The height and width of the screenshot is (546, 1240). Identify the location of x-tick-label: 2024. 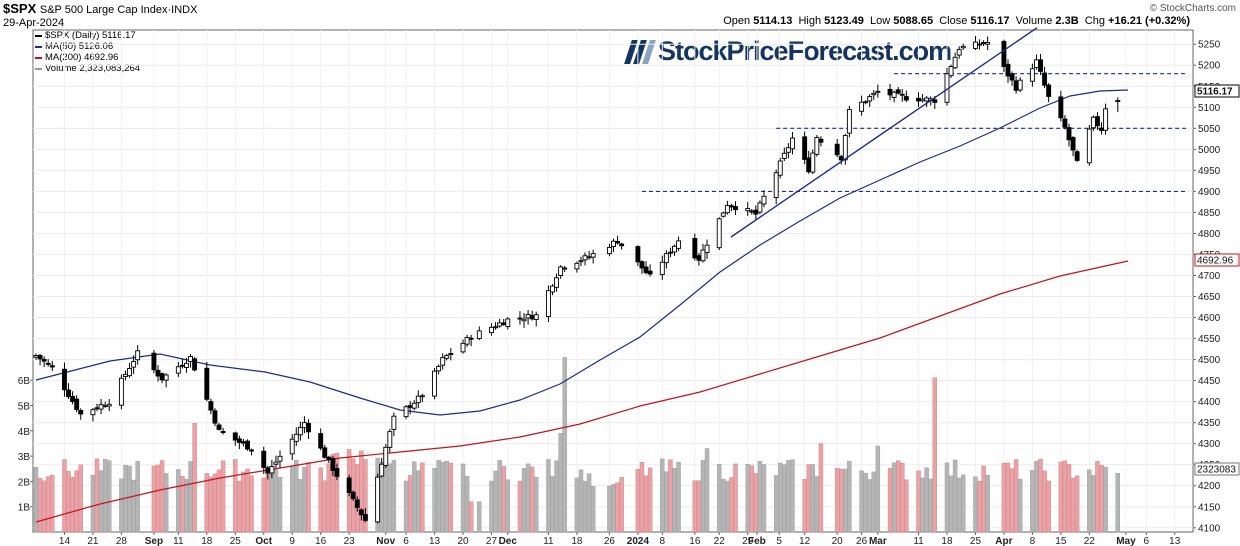
(638, 541).